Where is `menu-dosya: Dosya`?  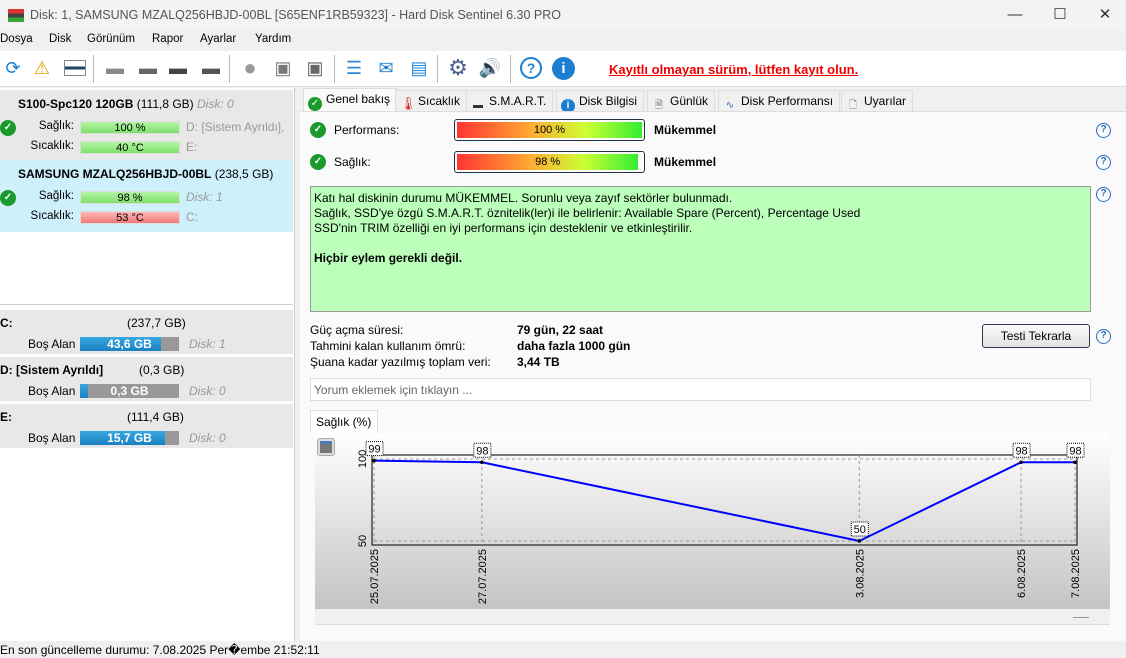 menu-dosya: Dosya is located at coordinates (16, 39).